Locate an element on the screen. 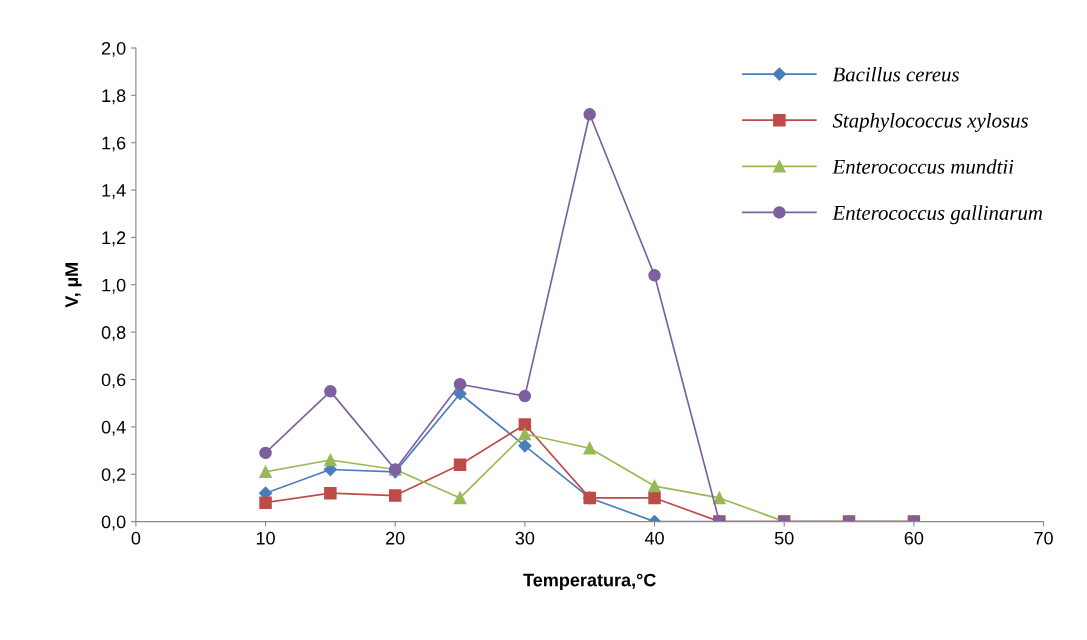 The image size is (1087, 640). x-tick-label: 30 is located at coordinates (525, 538).